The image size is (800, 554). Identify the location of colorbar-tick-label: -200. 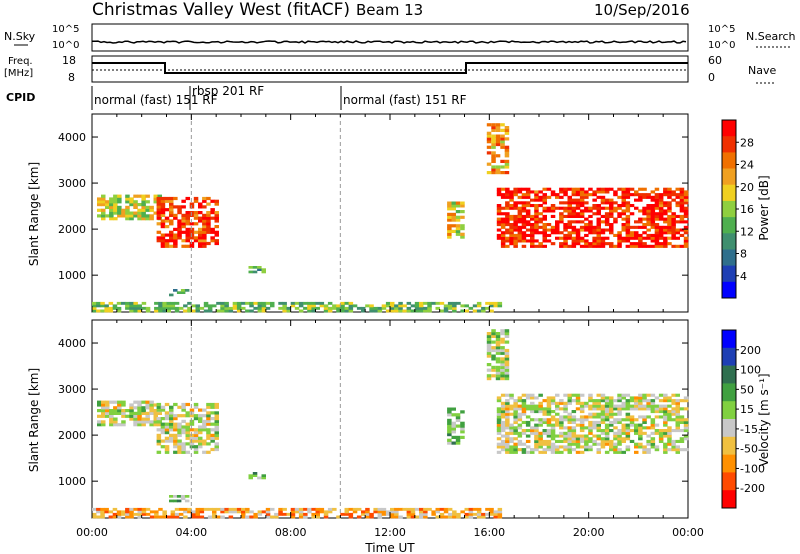
(752, 488).